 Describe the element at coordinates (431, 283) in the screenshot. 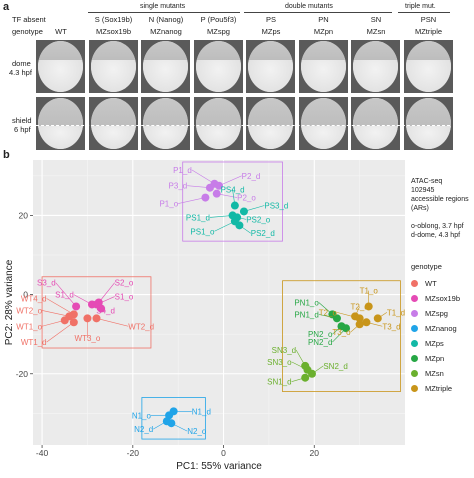

I see `legend-label: WT` at that location.